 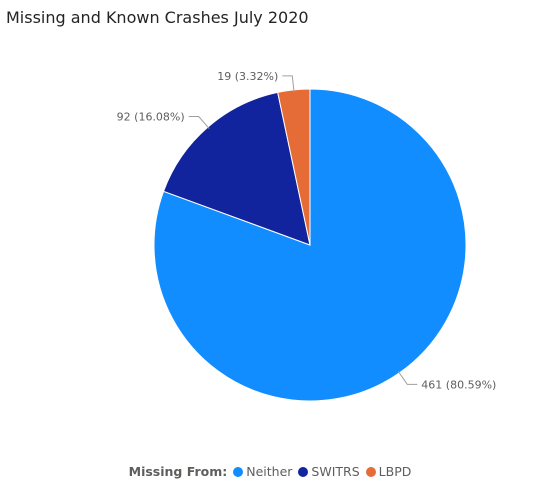 I want to click on data-label-lbpd: 19 (3.32%), so click(x=247, y=76).